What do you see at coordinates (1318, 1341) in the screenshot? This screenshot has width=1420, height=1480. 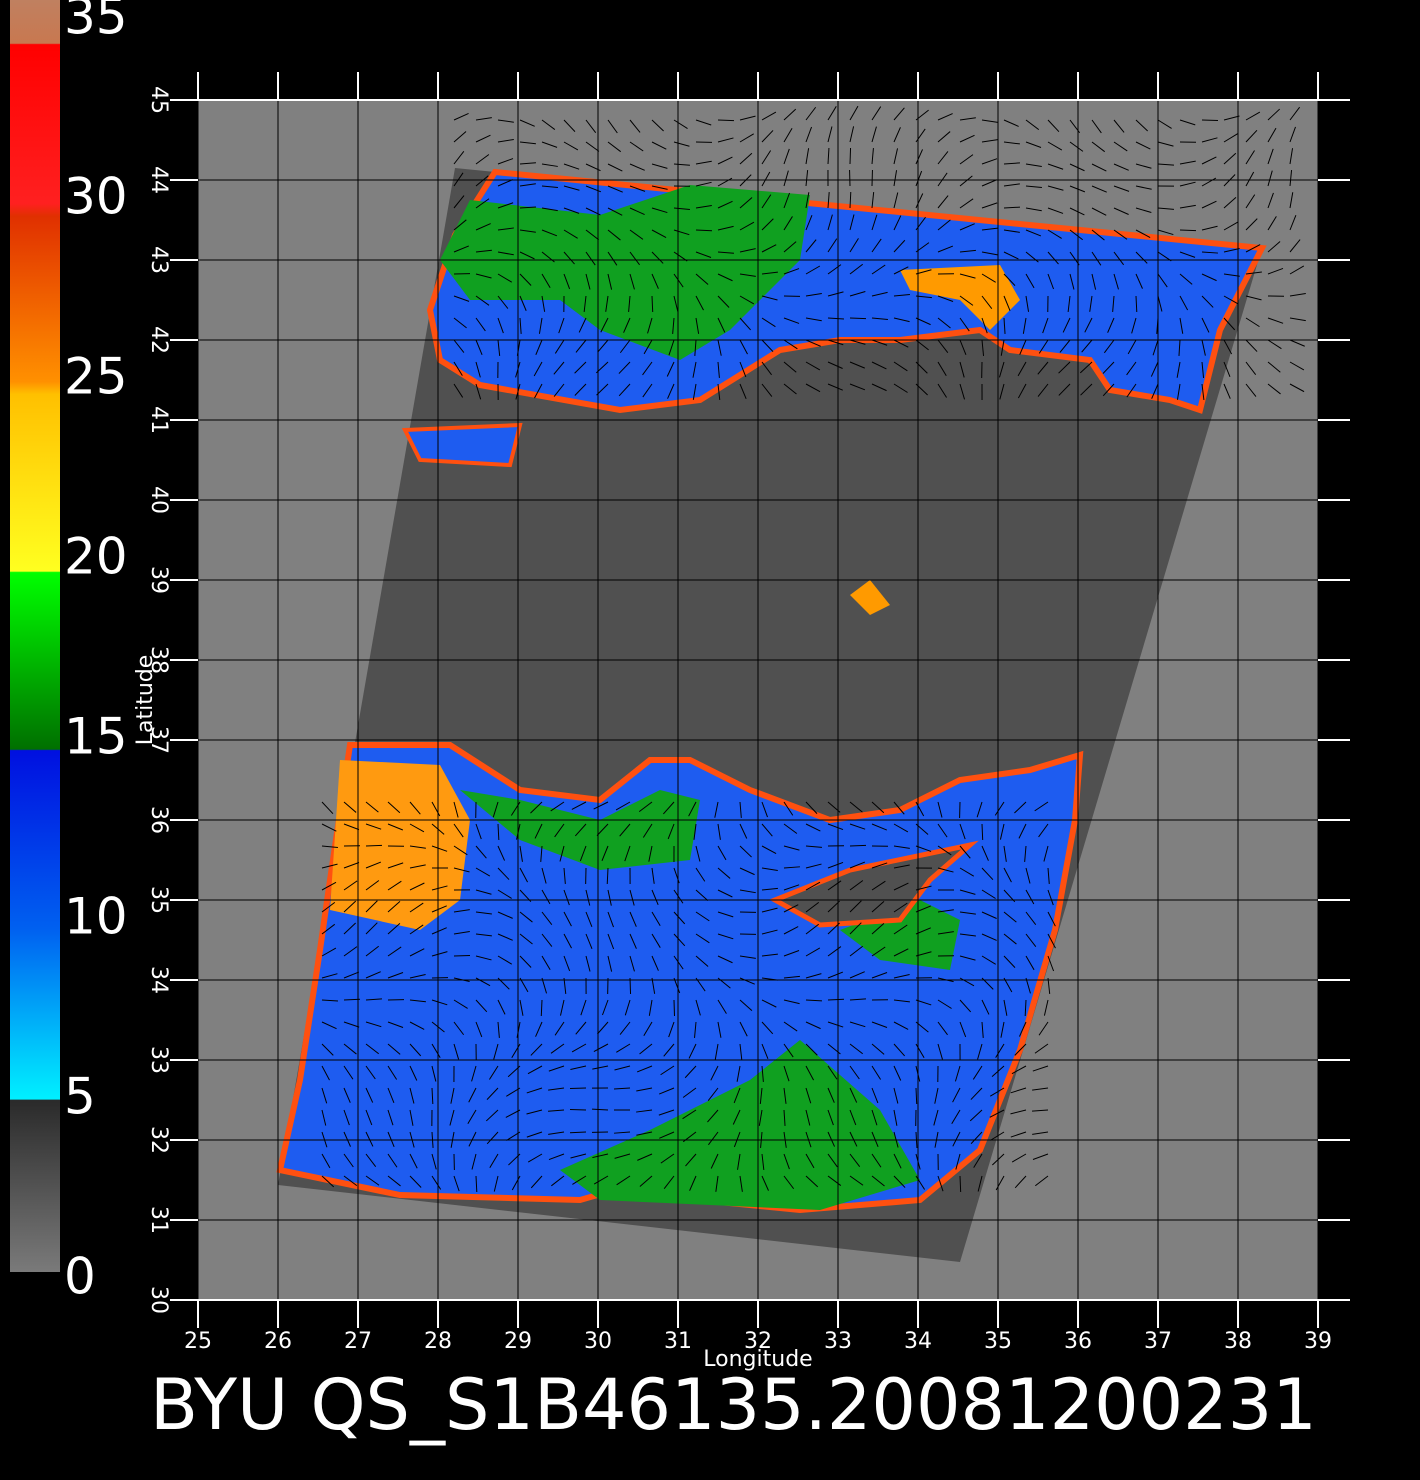 I see `x-tick-label: 39` at bounding box center [1318, 1341].